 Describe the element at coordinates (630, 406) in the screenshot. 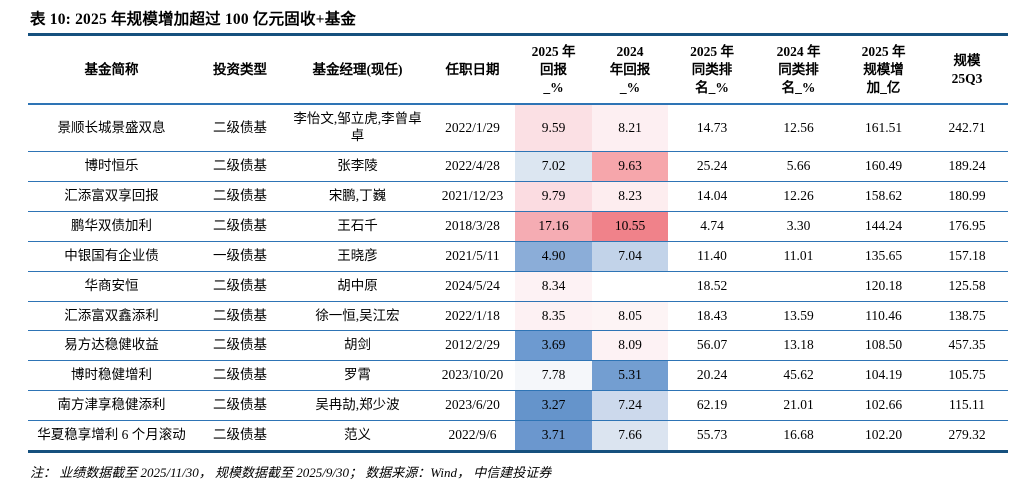

I see `cell-return-2024: 7.24` at that location.